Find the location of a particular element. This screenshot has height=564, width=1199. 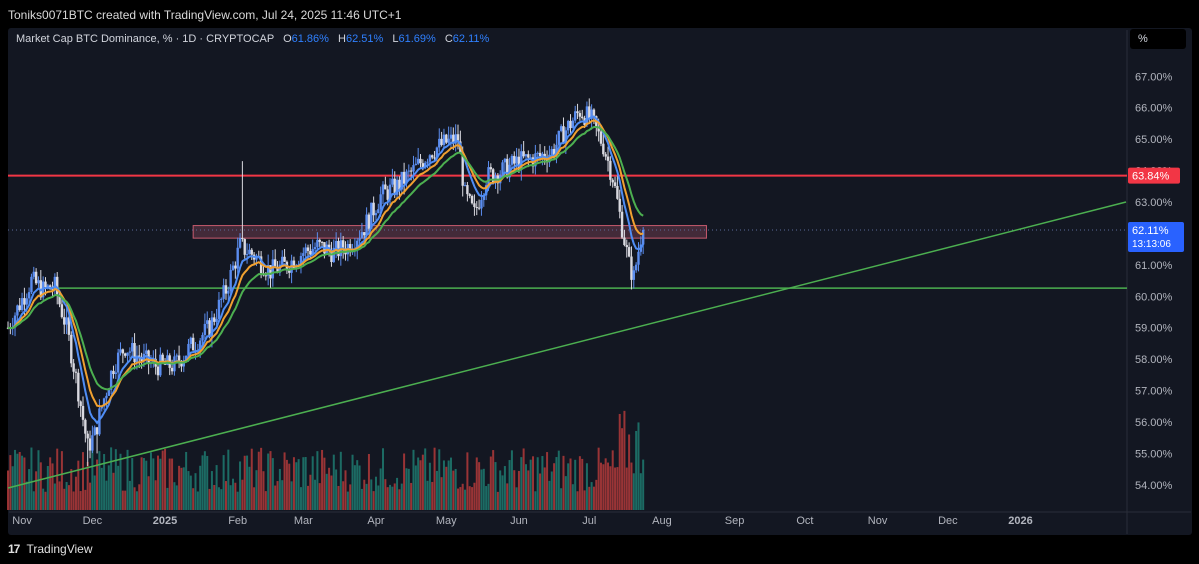

x-tick-label: Feb is located at coordinates (237, 521).